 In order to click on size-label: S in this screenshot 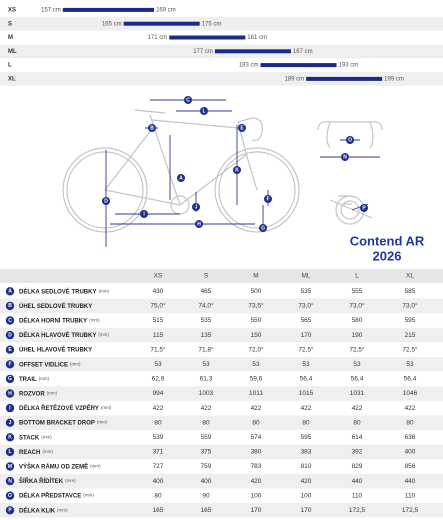, I will do `click(10, 24)`.